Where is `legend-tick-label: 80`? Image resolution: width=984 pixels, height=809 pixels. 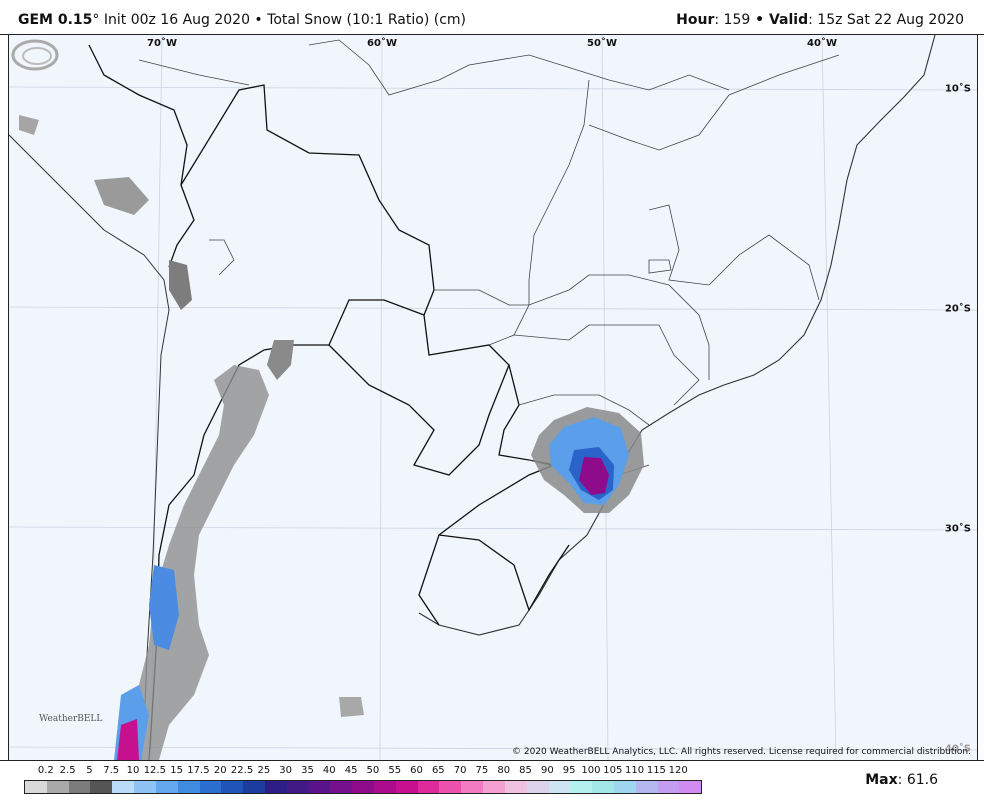 legend-tick-label: 80 is located at coordinates (504, 770).